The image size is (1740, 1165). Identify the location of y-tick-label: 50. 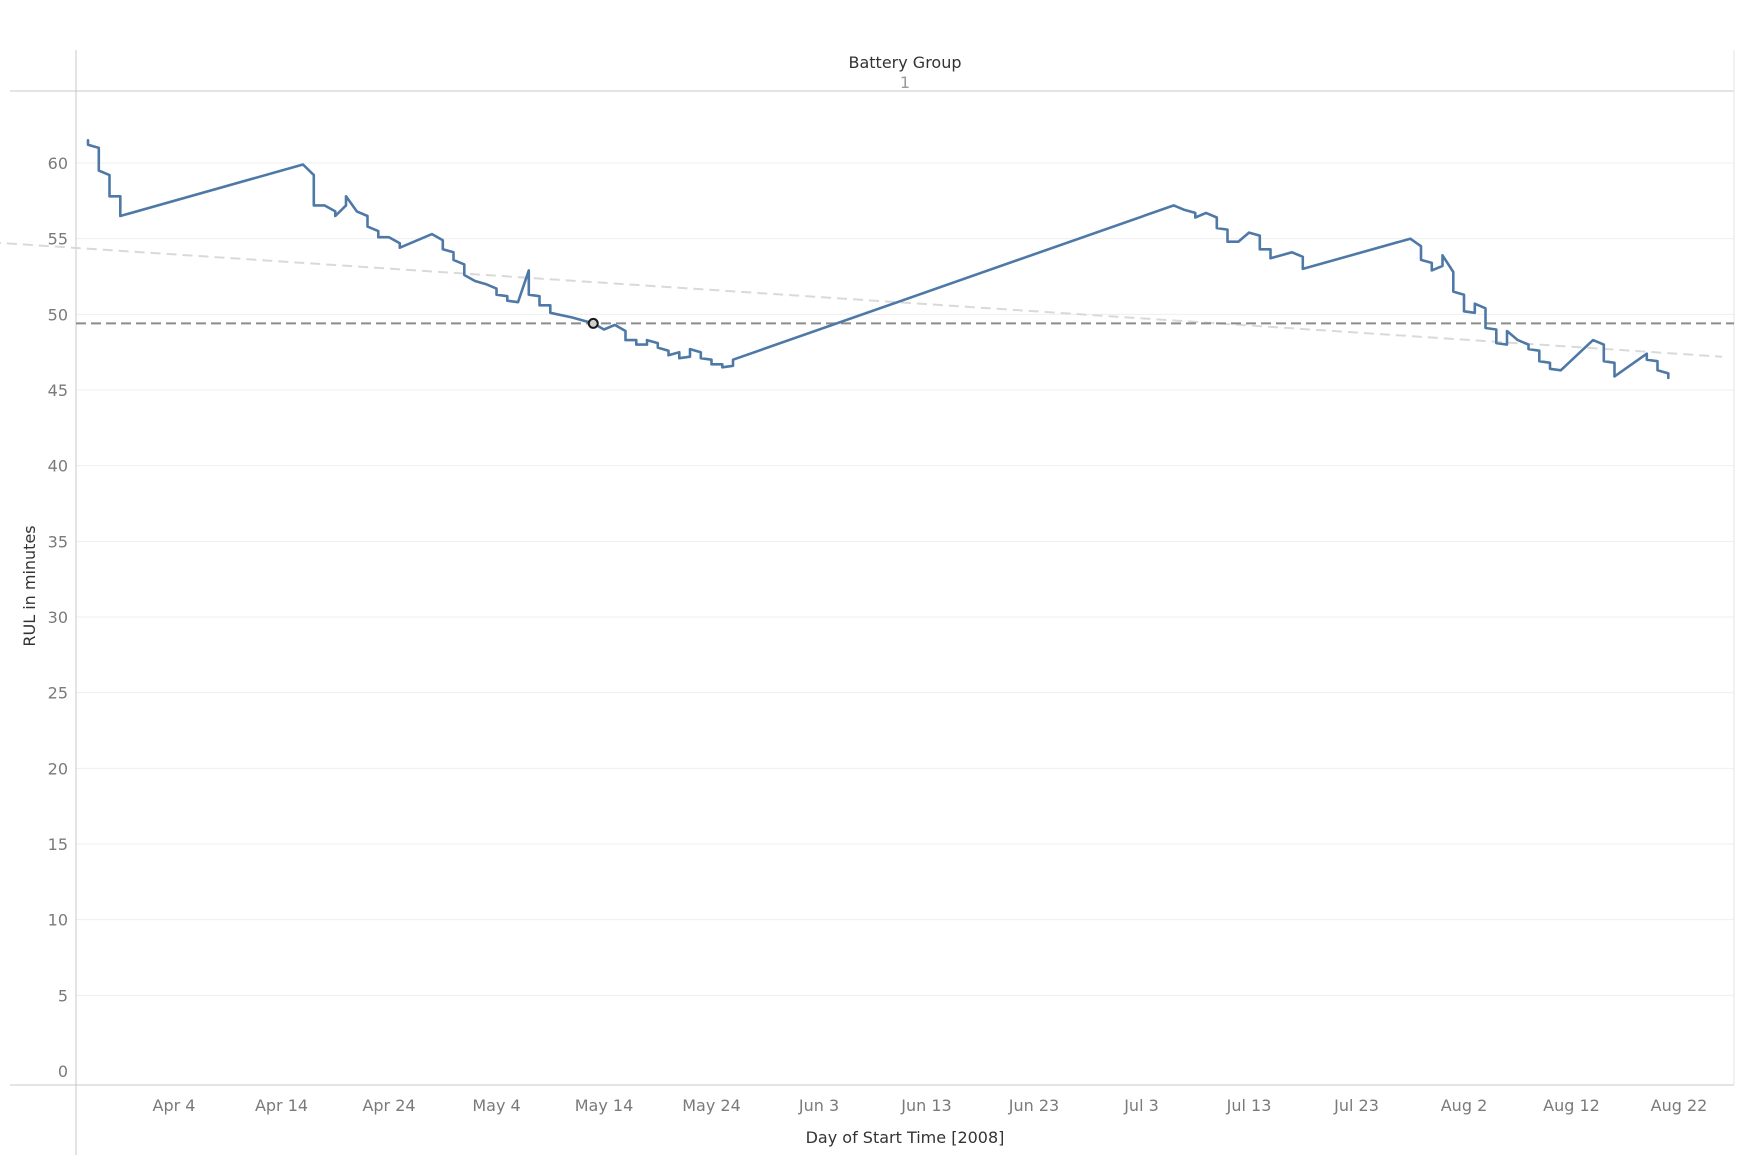
(58, 314).